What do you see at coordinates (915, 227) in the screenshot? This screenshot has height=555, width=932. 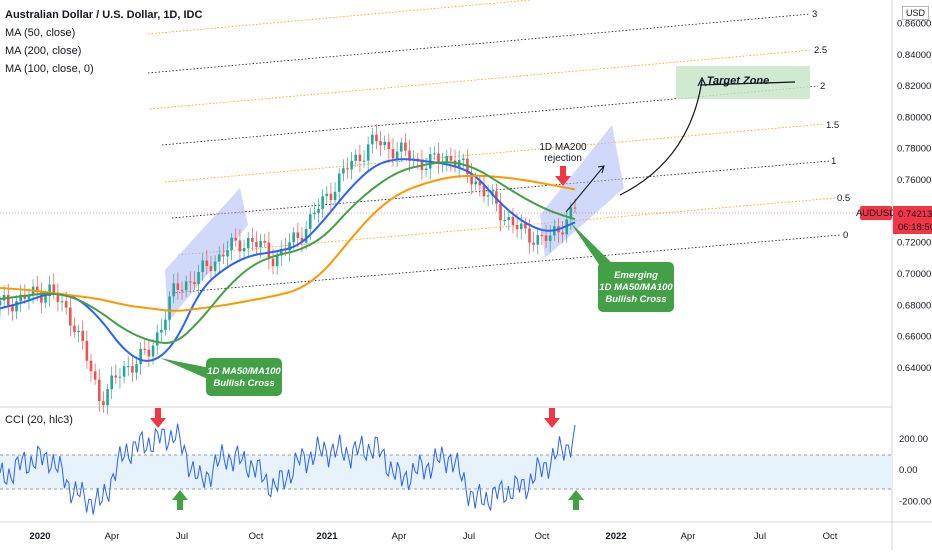 I see `price-tag-countdown: 06:18:50` at bounding box center [915, 227].